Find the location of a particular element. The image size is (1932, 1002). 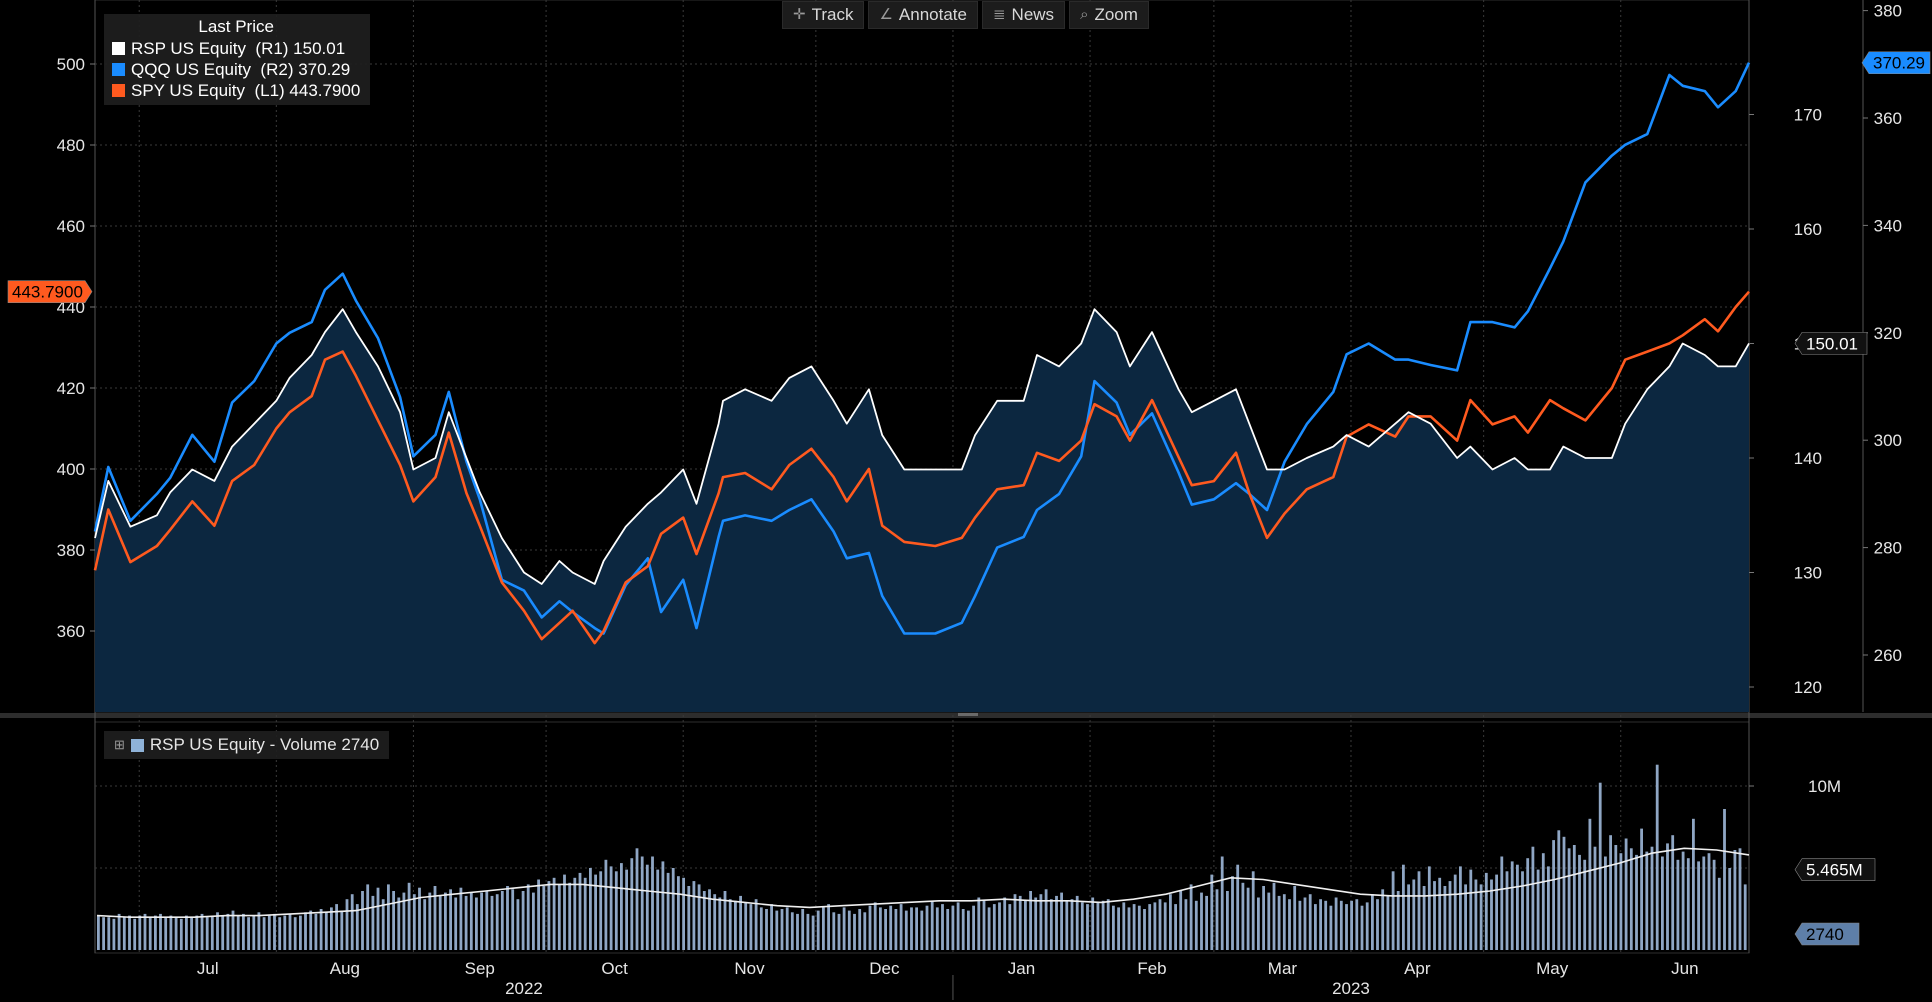

right-axis-1-tick-label: 140 is located at coordinates (1808, 458).